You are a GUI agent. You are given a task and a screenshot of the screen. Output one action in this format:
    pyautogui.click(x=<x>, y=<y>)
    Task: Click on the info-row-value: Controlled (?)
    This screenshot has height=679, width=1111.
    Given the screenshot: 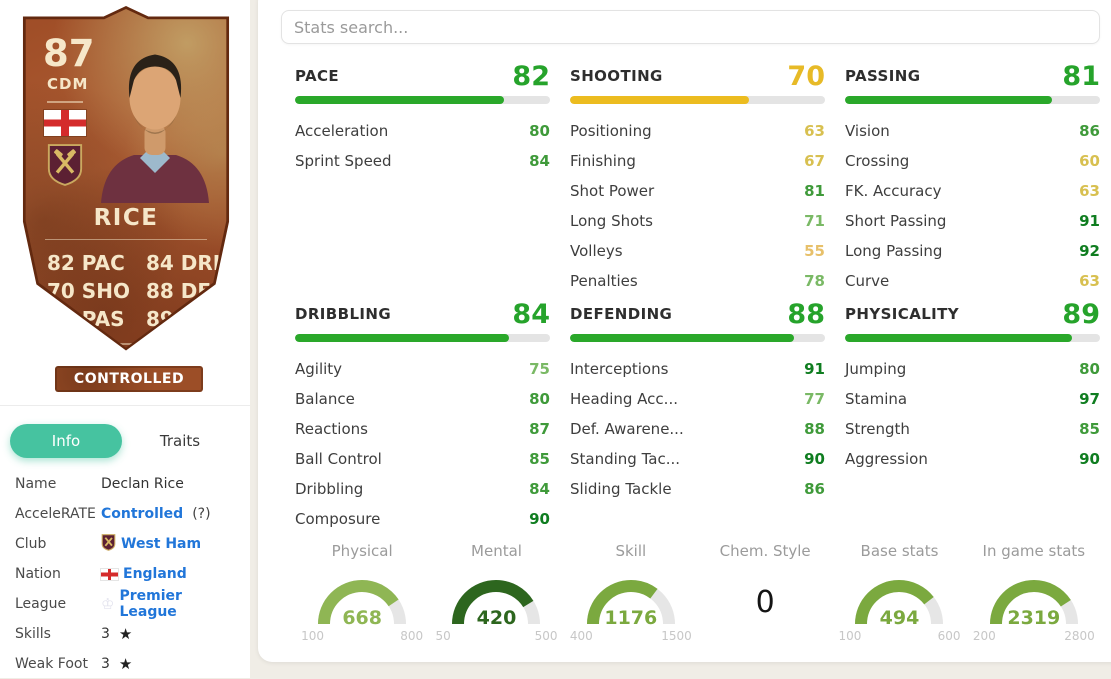 What is the action you would take?
    pyautogui.click(x=156, y=514)
    